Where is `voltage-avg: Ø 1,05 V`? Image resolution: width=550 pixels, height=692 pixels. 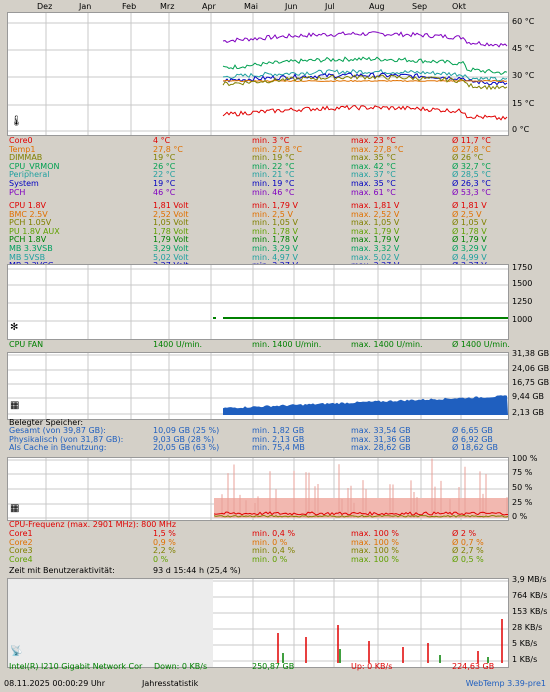 voltage-avg: Ø 1,05 V is located at coordinates (469, 223).